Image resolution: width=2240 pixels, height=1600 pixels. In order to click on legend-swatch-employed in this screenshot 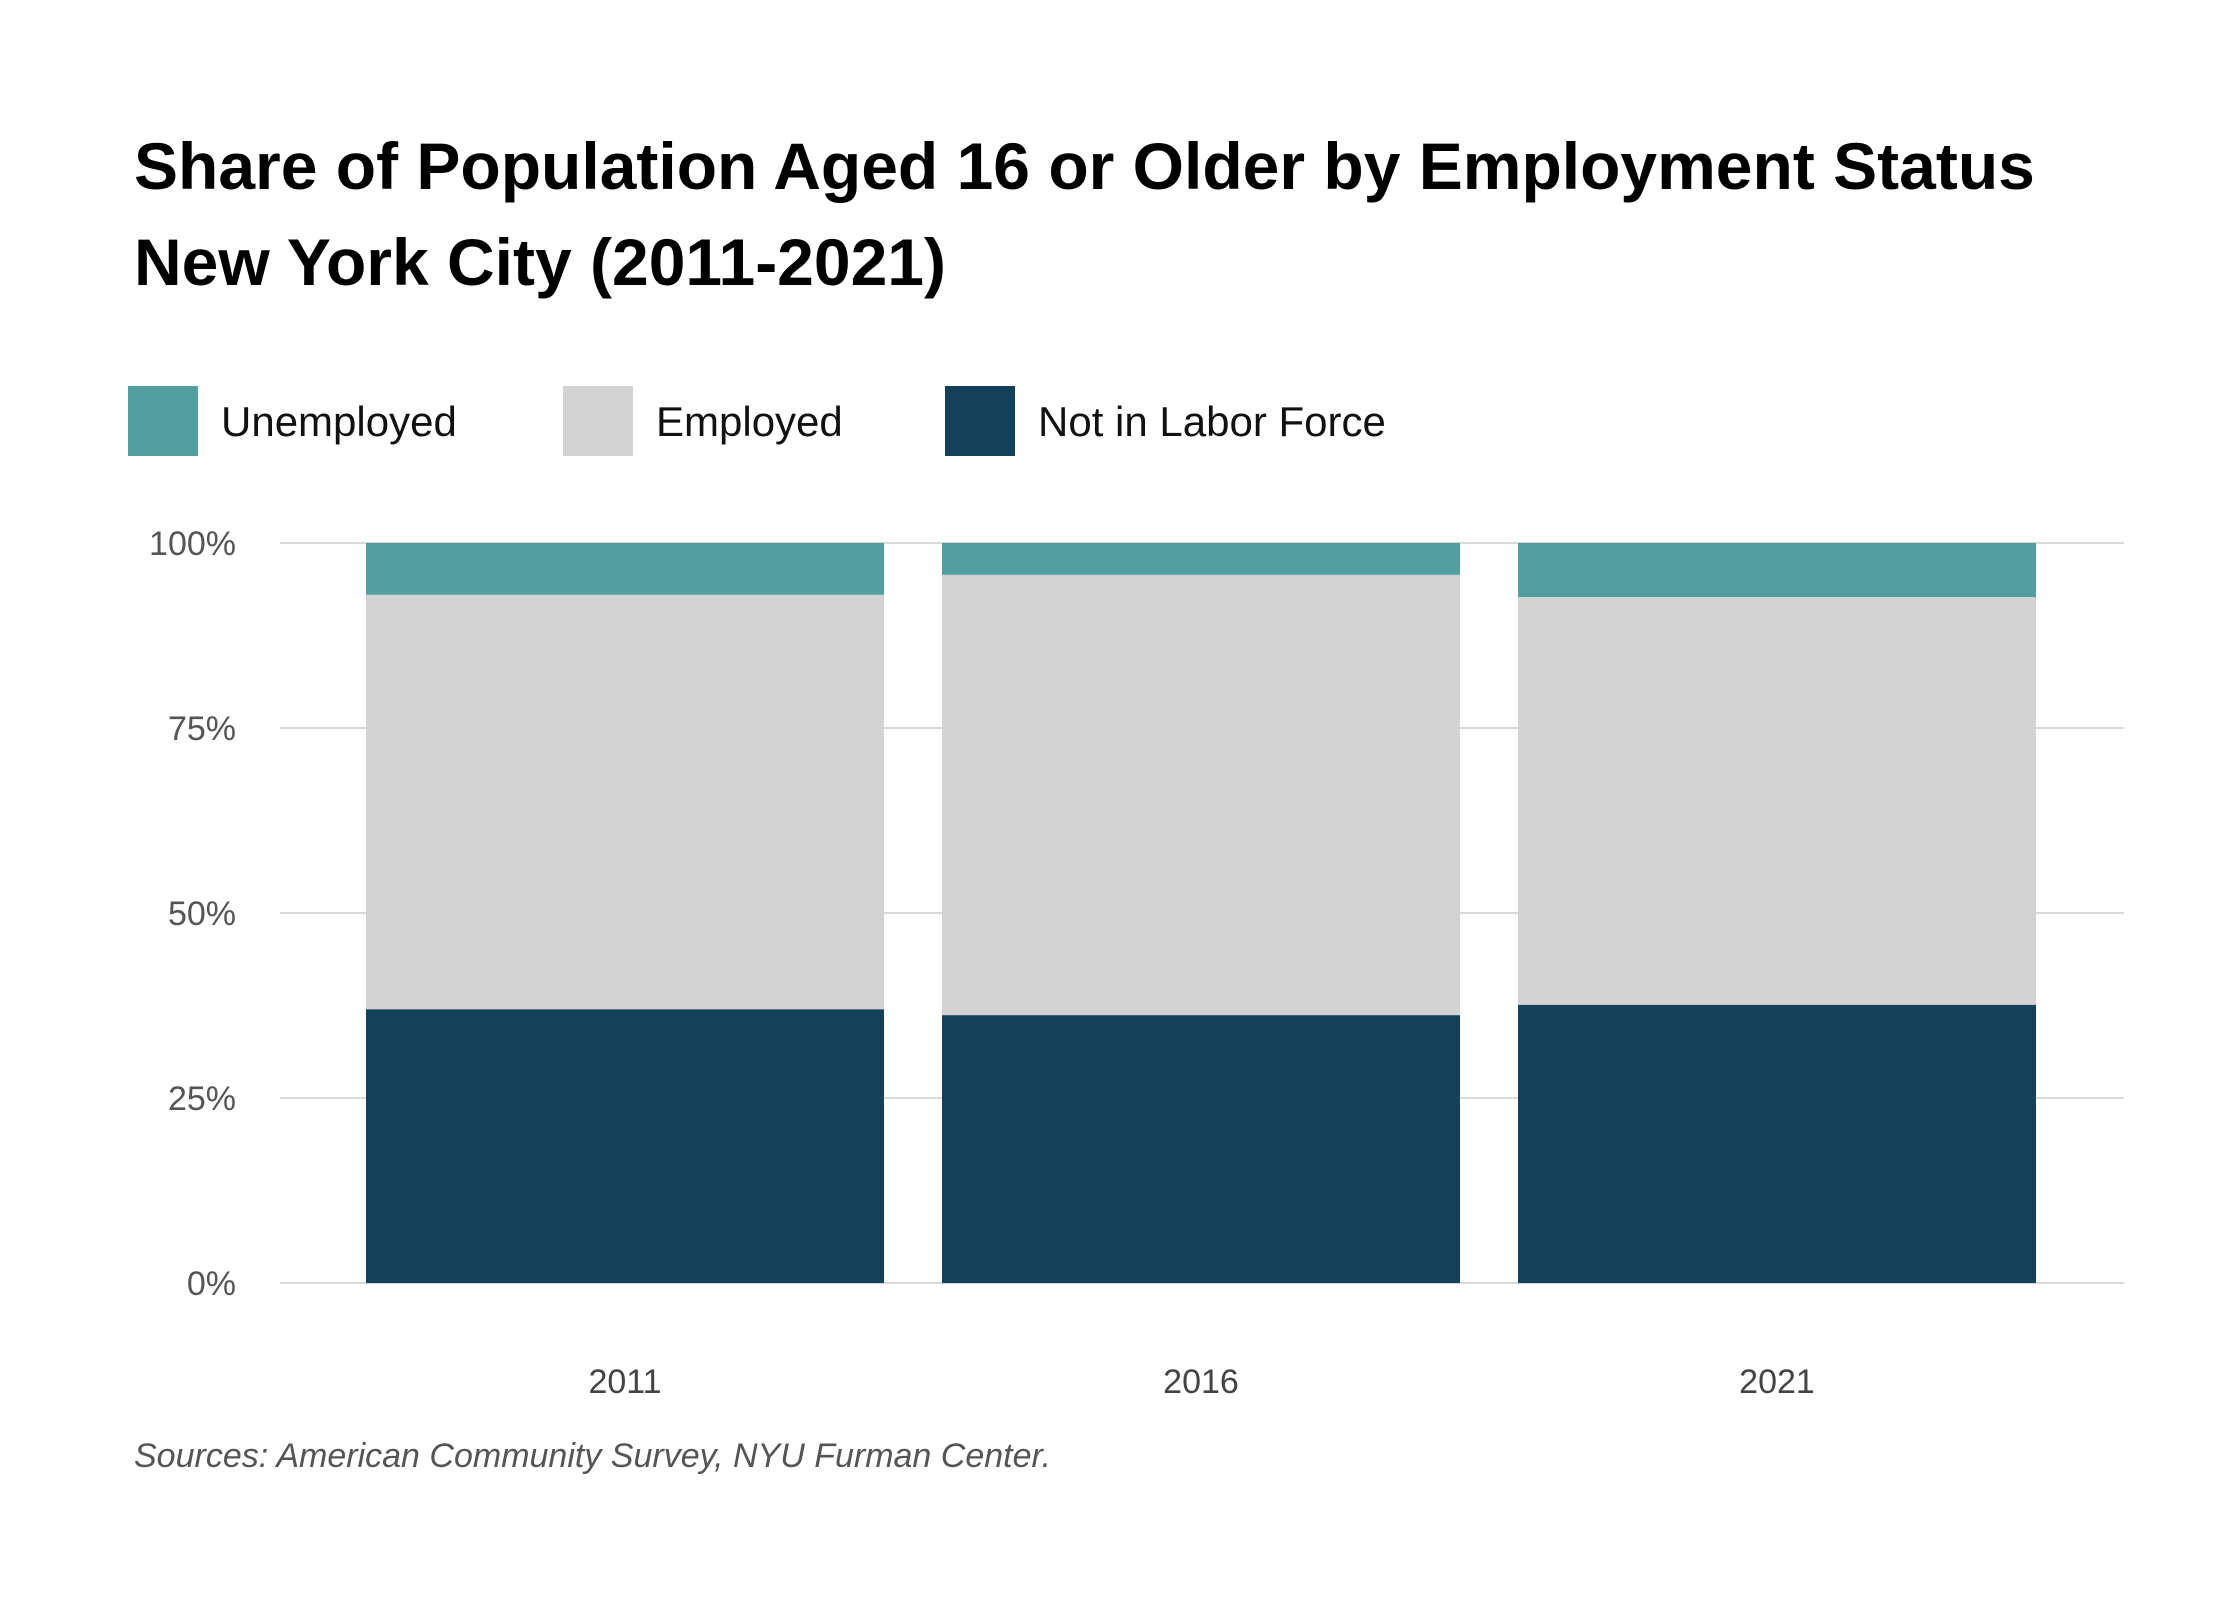, I will do `click(598, 421)`.